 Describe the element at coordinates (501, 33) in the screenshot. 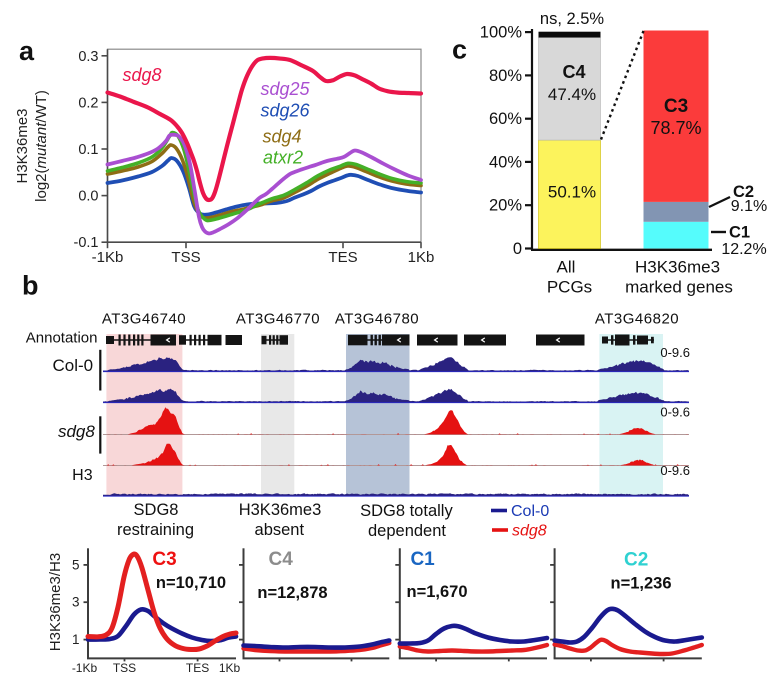

I see `svg-text: 100%` at that location.